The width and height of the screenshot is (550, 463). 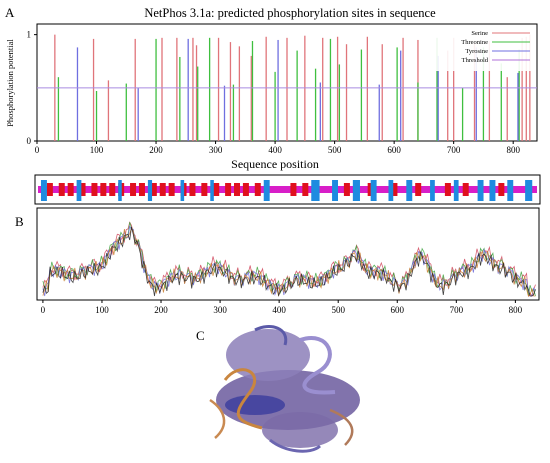 What do you see at coordinates (288, 400) in the screenshot?
I see `structure-core` at bounding box center [288, 400].